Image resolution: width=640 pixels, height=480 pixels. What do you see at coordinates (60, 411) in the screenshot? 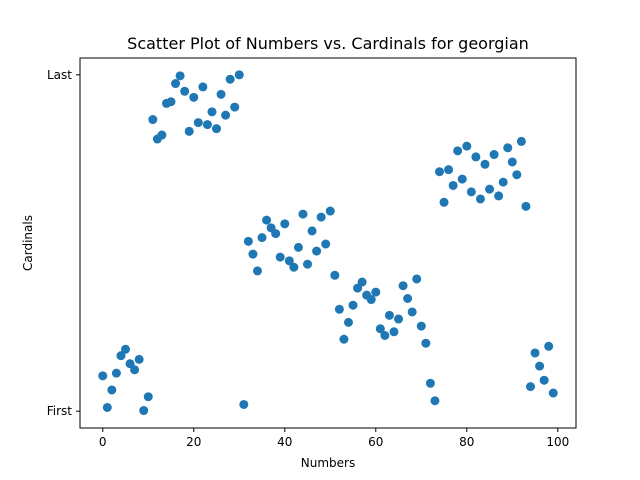
I see `y-tick-label: First` at bounding box center [60, 411].